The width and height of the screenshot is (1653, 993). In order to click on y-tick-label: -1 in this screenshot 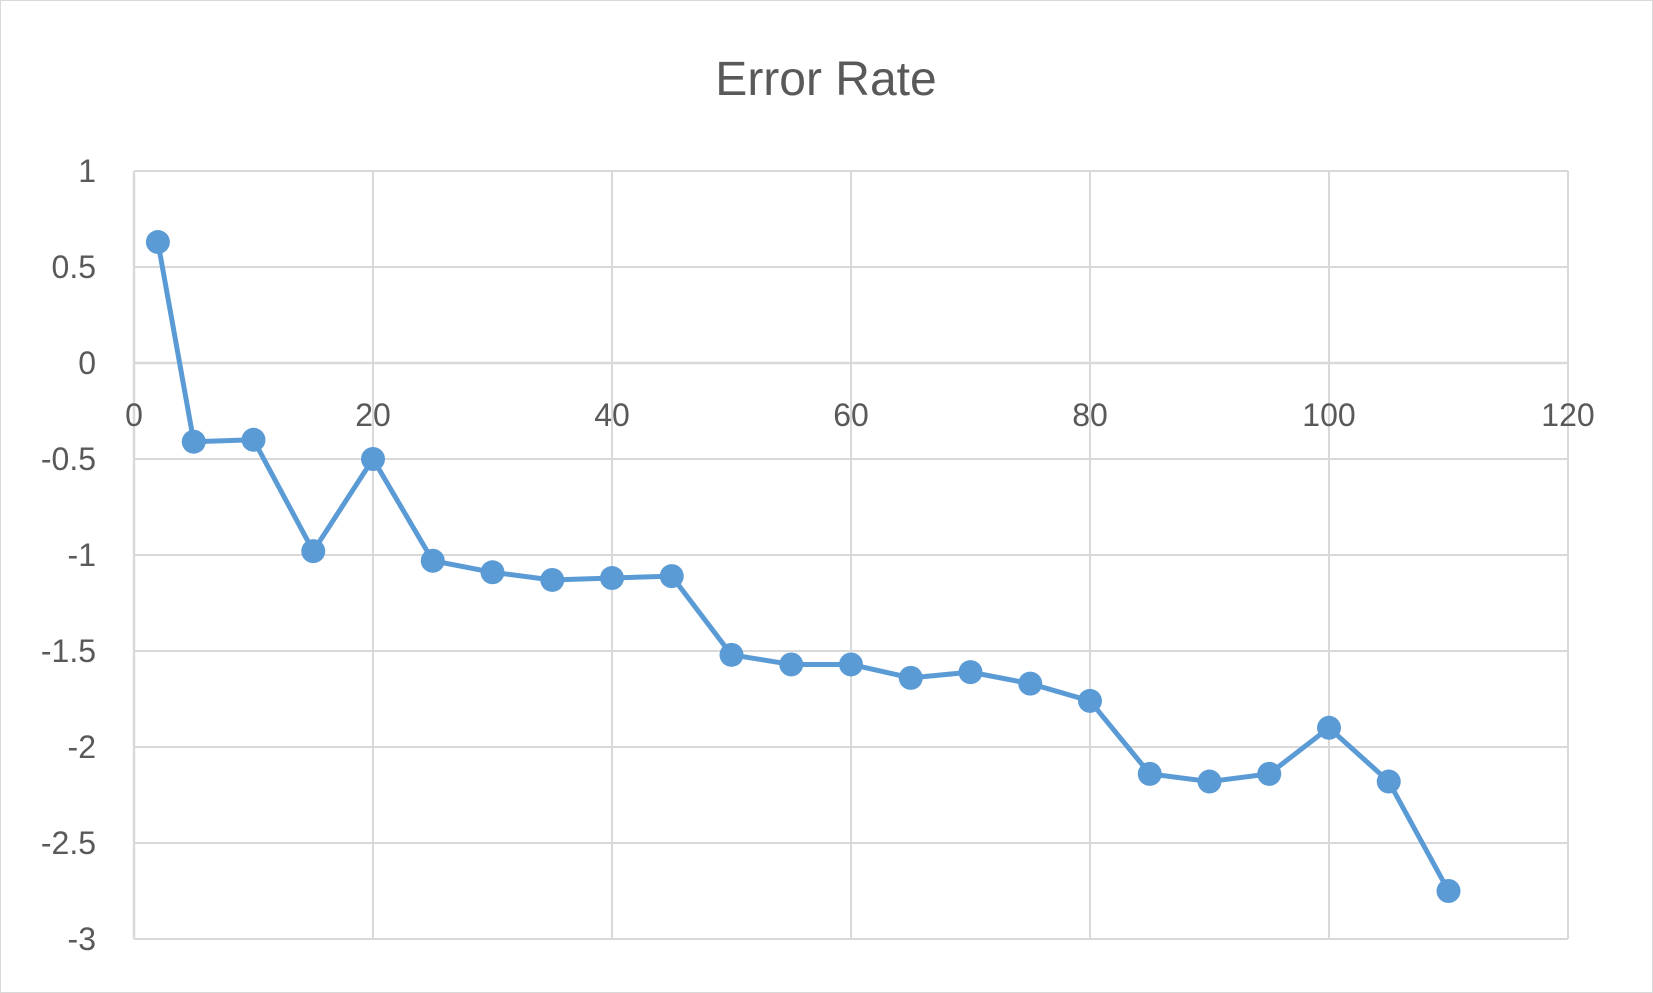, I will do `click(82, 555)`.